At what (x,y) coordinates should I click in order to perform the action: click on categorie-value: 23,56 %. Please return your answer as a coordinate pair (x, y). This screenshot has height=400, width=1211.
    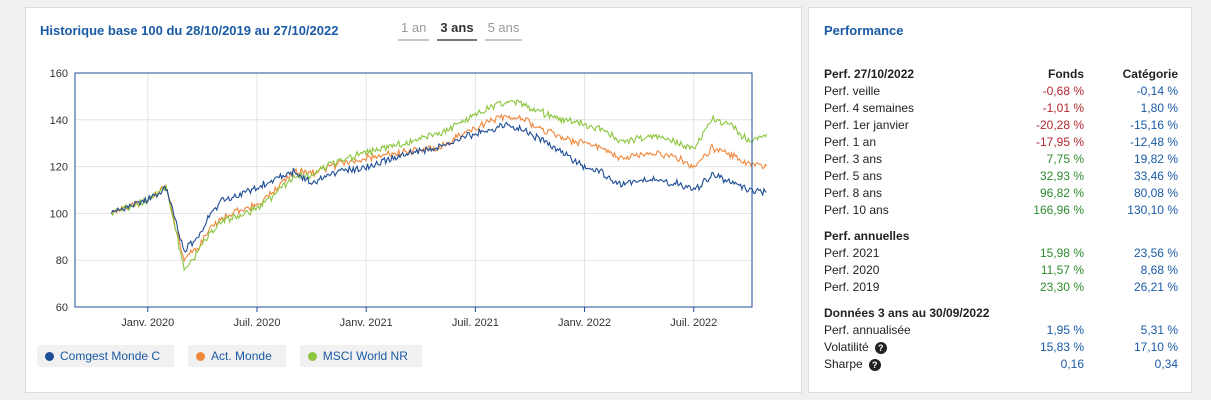
    Looking at the image, I should click on (1155, 253).